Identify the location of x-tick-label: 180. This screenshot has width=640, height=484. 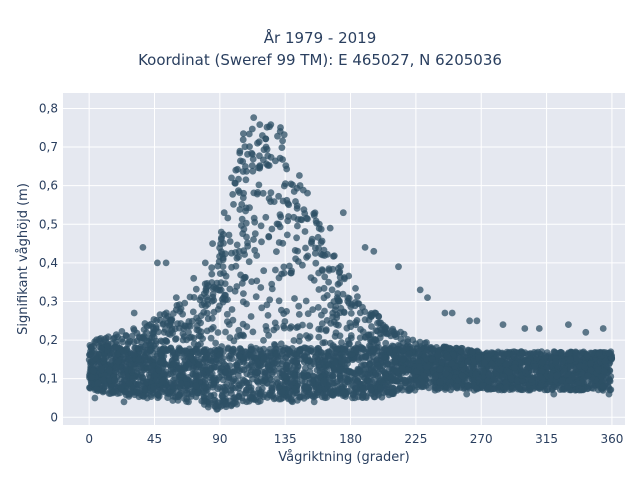
(350, 439).